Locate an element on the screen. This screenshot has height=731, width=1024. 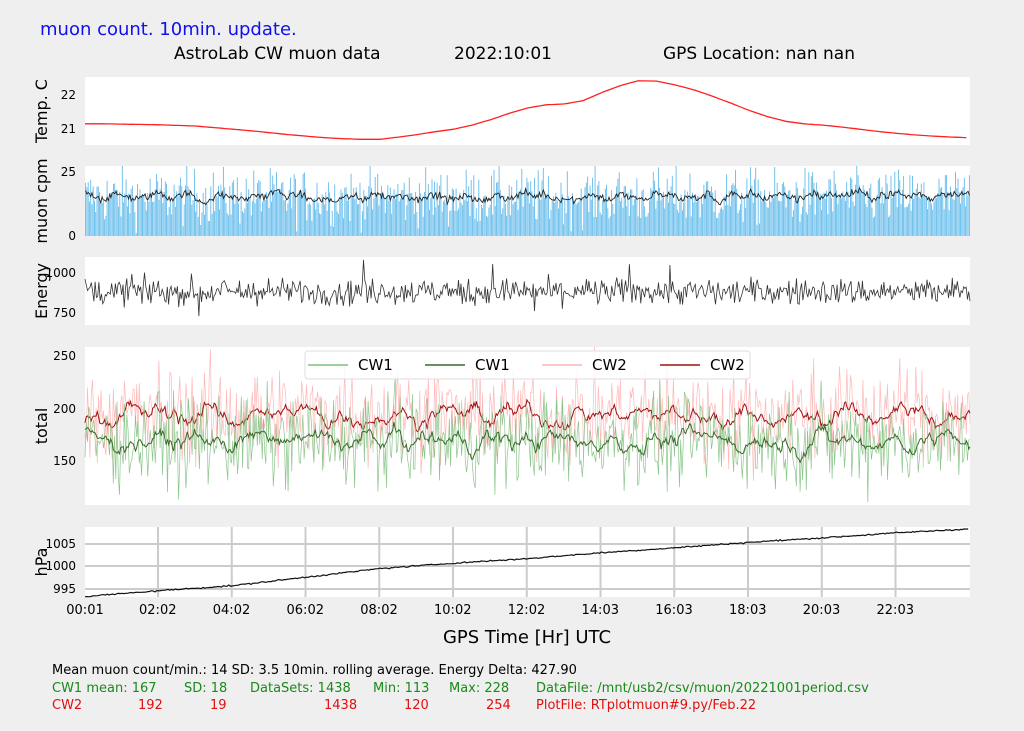
legend-box is located at coordinates (527, 365).